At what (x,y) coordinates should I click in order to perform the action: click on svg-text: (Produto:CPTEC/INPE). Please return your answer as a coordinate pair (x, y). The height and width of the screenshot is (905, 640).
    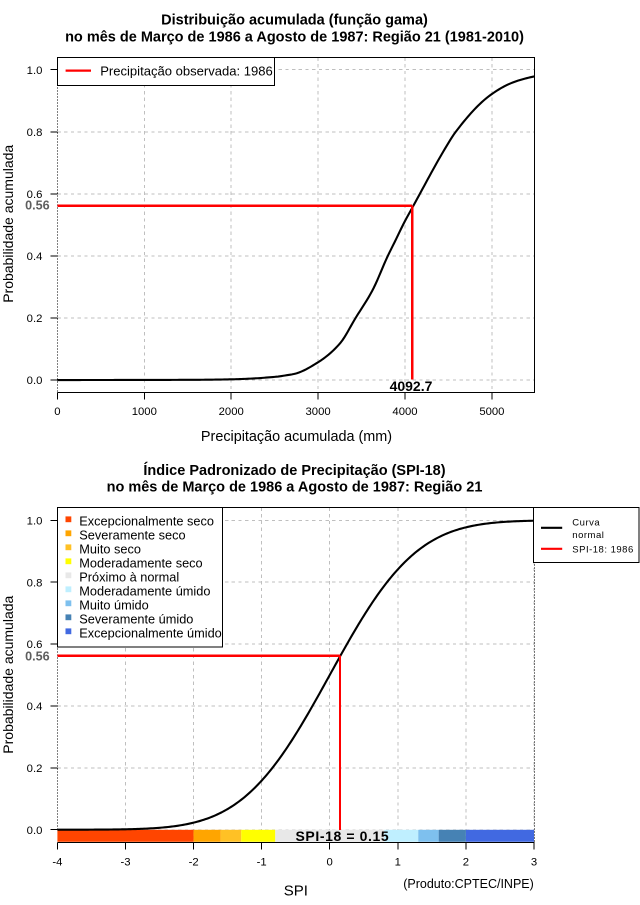
    Looking at the image, I should click on (468, 884).